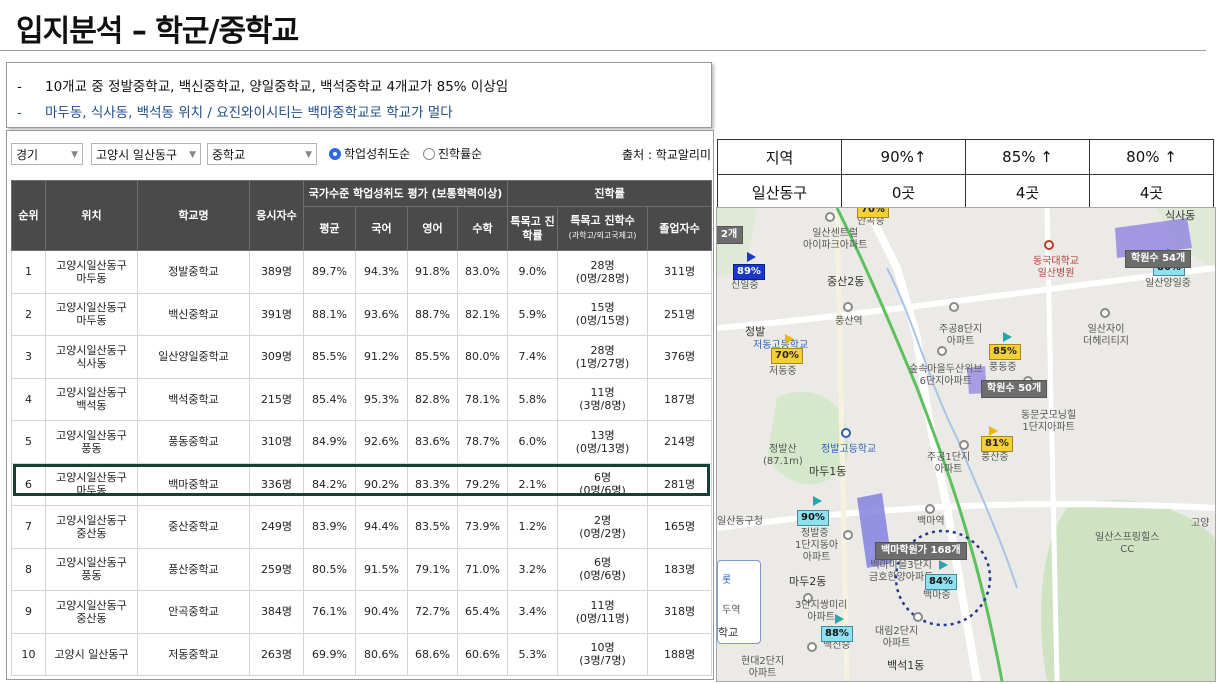  I want to click on map-label: 대림2단지 아파트, so click(897, 637).